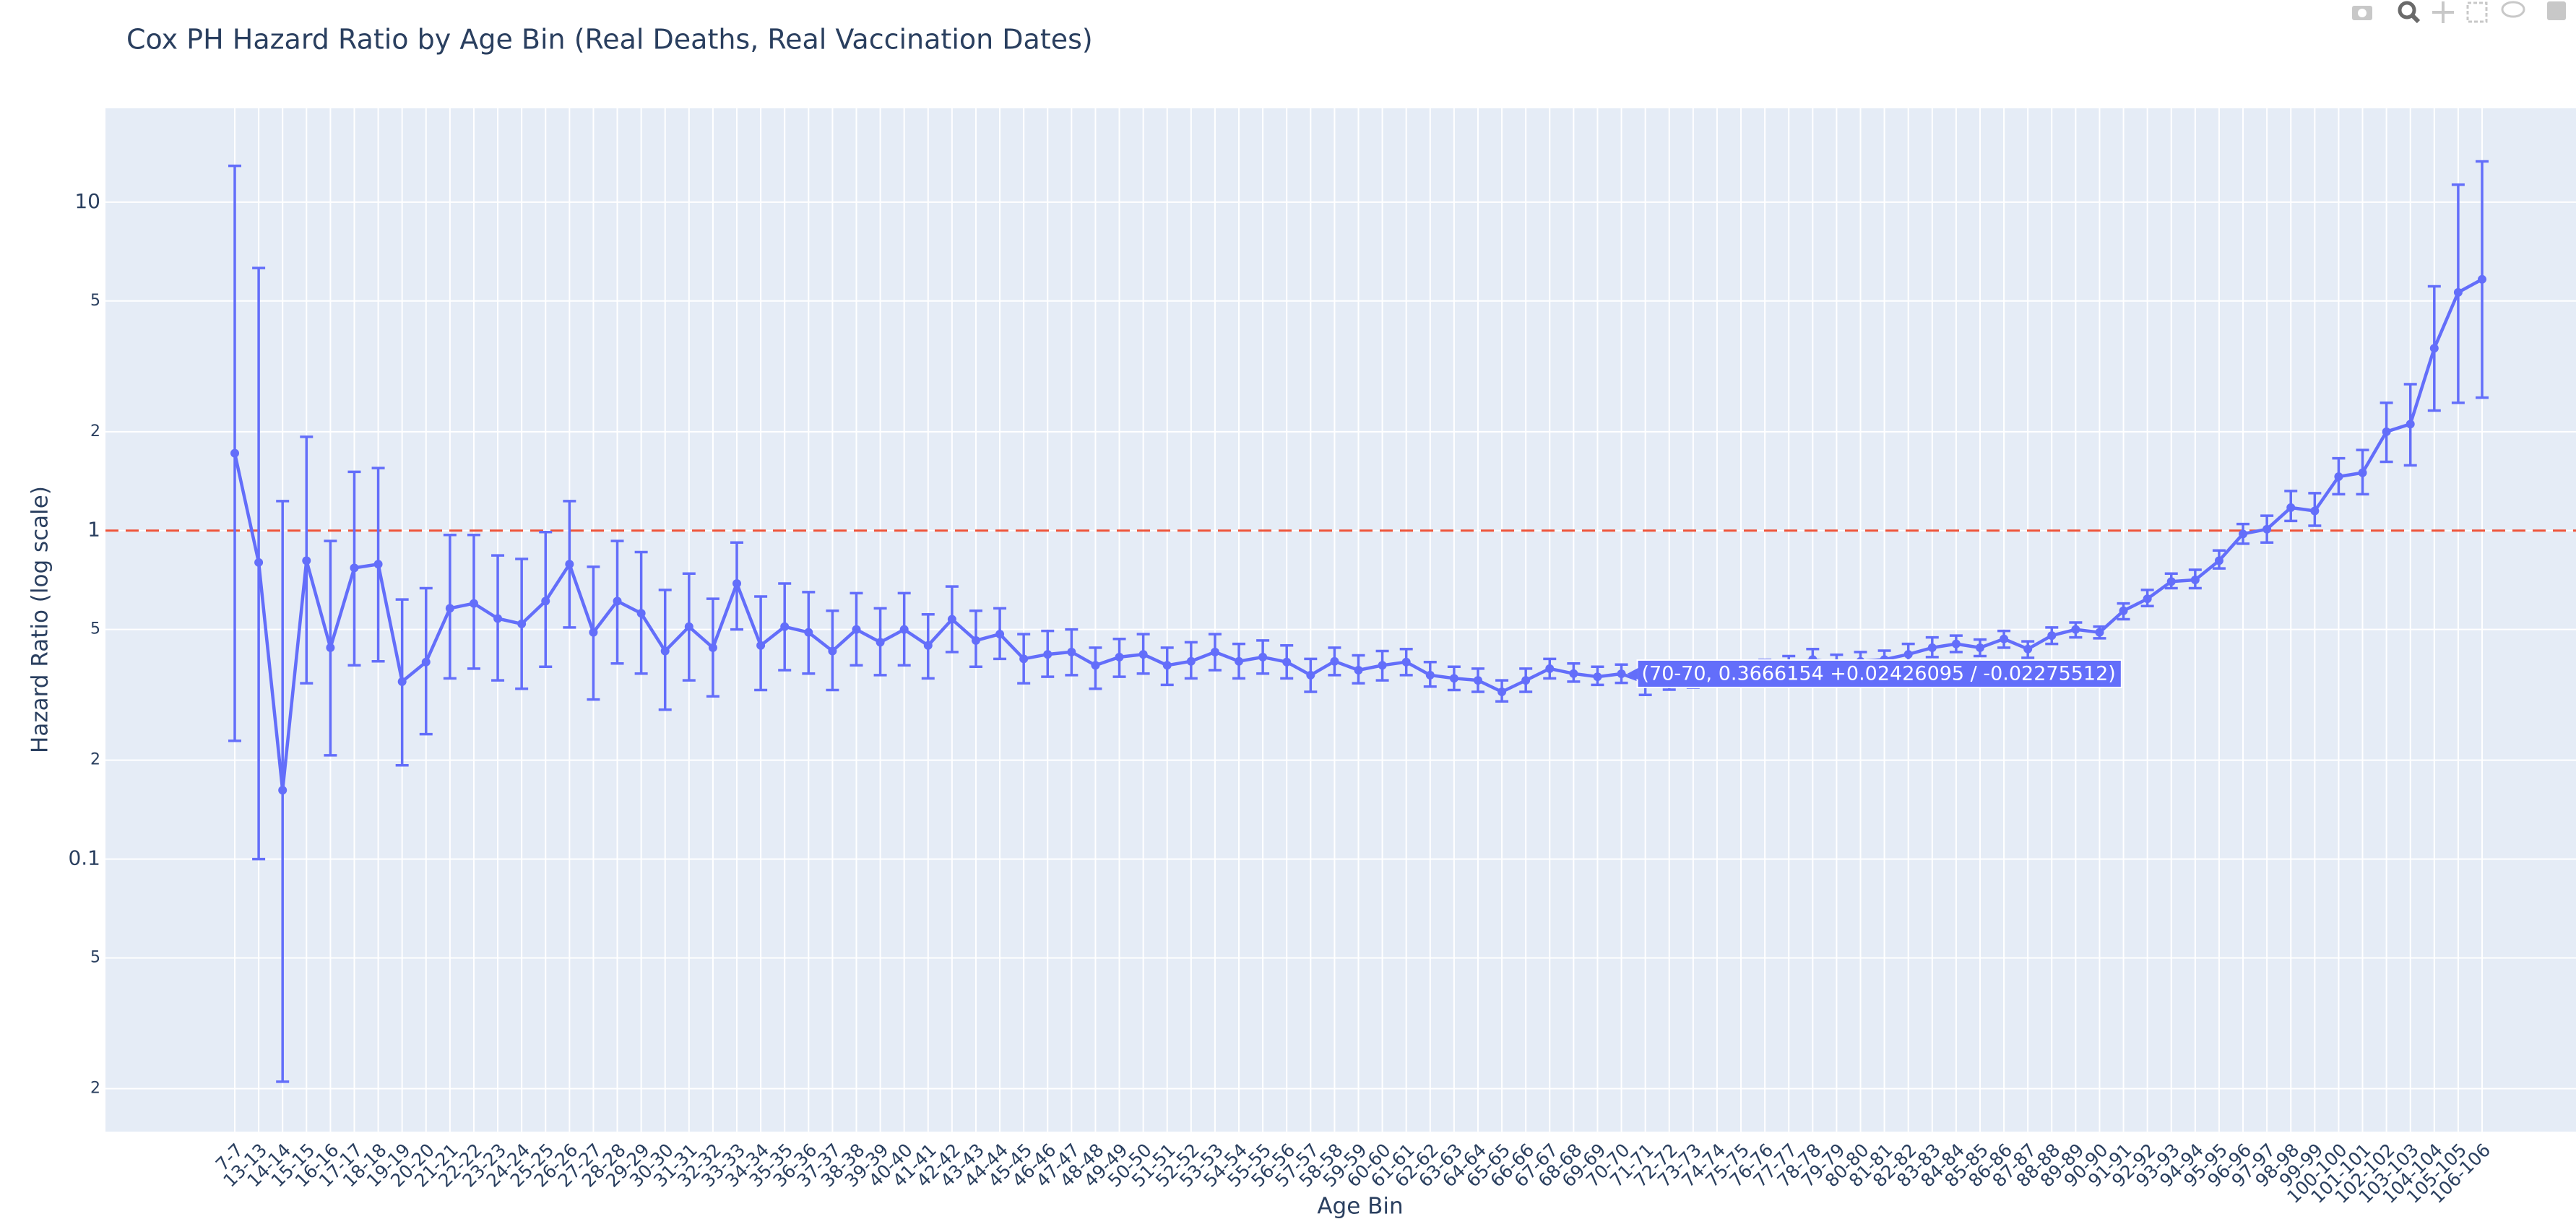 The height and width of the screenshot is (1219, 2576). What do you see at coordinates (2556, 10) in the screenshot?
I see `autoscale-icon` at bounding box center [2556, 10].